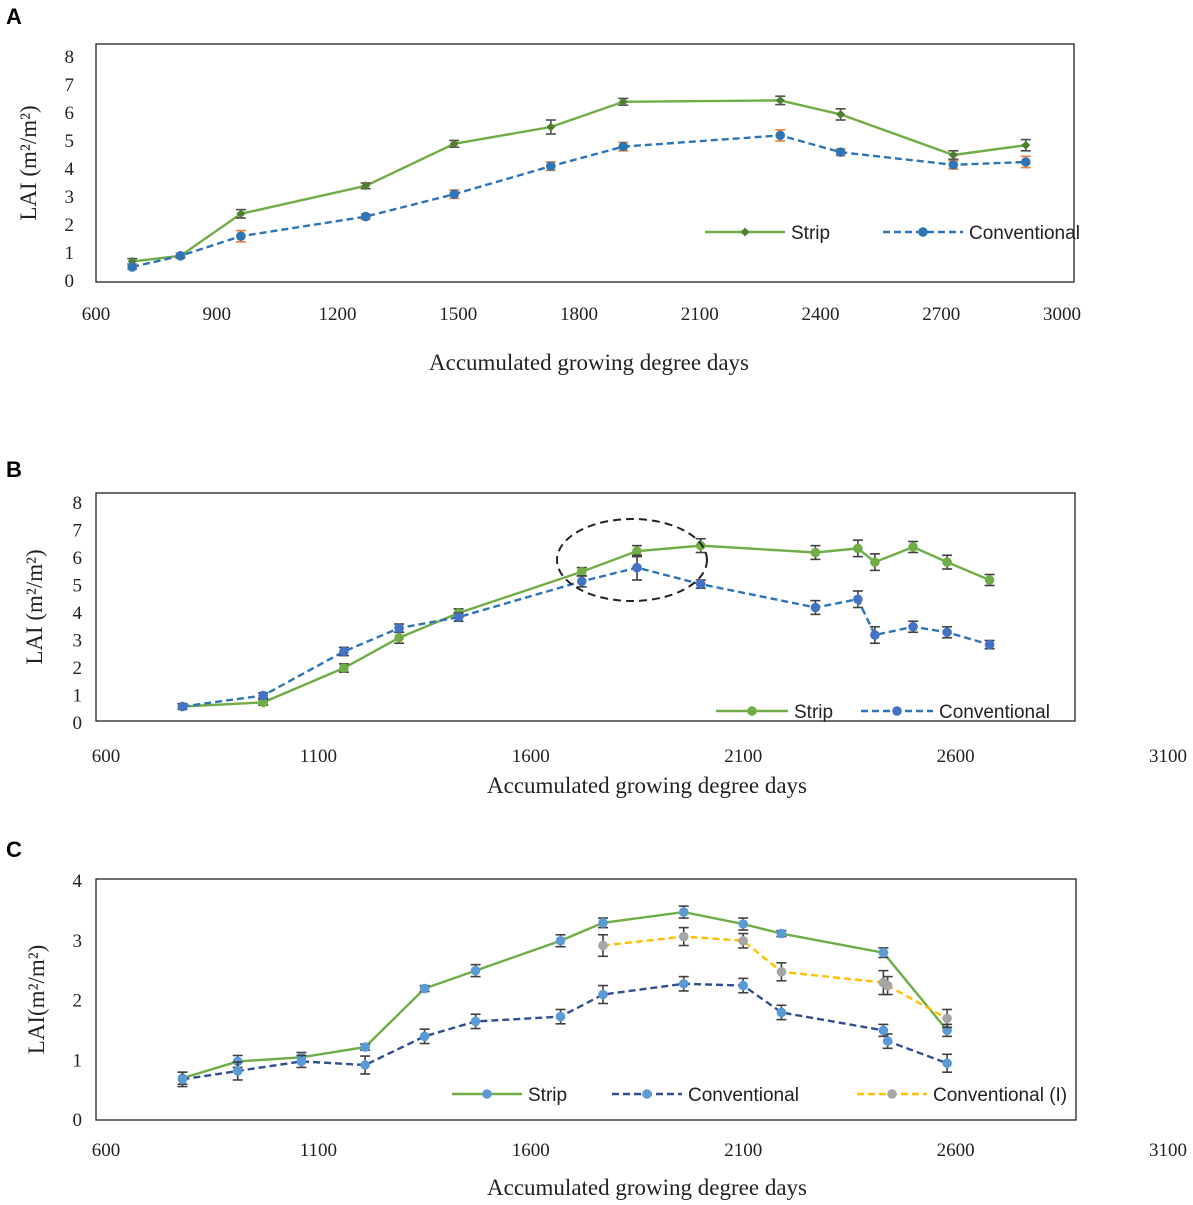 This screenshot has width=1193, height=1205. Describe the element at coordinates (14, 469) in the screenshot. I see `panel-b-letter: B` at that location.